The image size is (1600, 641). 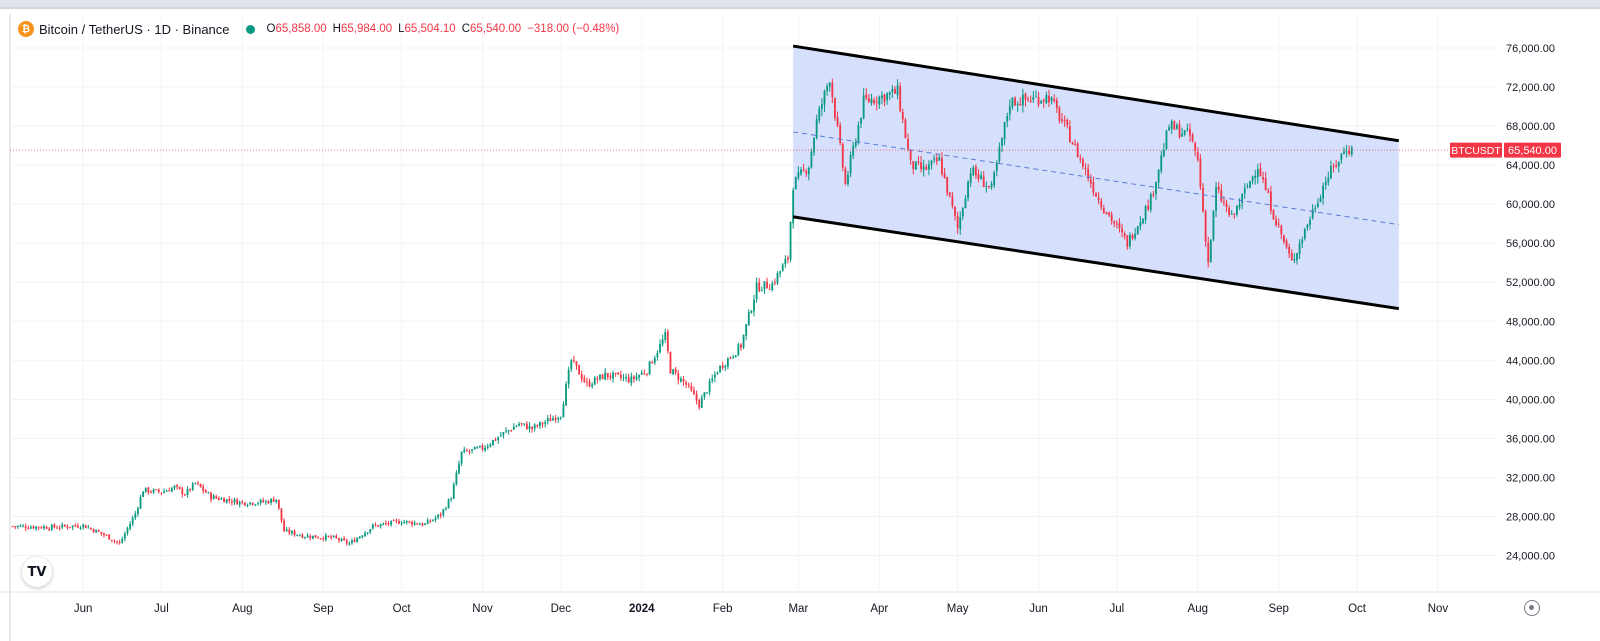 What do you see at coordinates (1530, 400) in the screenshot?
I see `y-tick-label: 40,000.00` at bounding box center [1530, 400].